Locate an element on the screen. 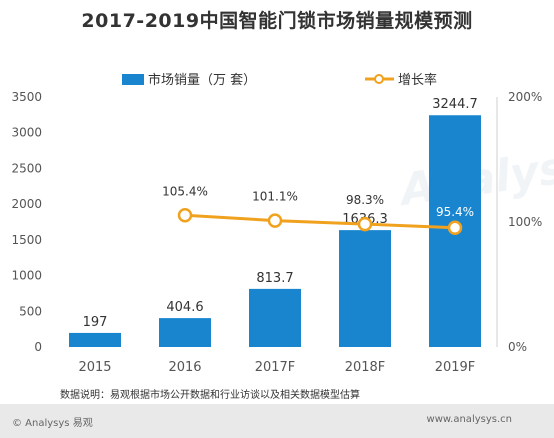 This screenshot has width=554, height=438. footer-url: www.analysys.cn is located at coordinates (469, 419).